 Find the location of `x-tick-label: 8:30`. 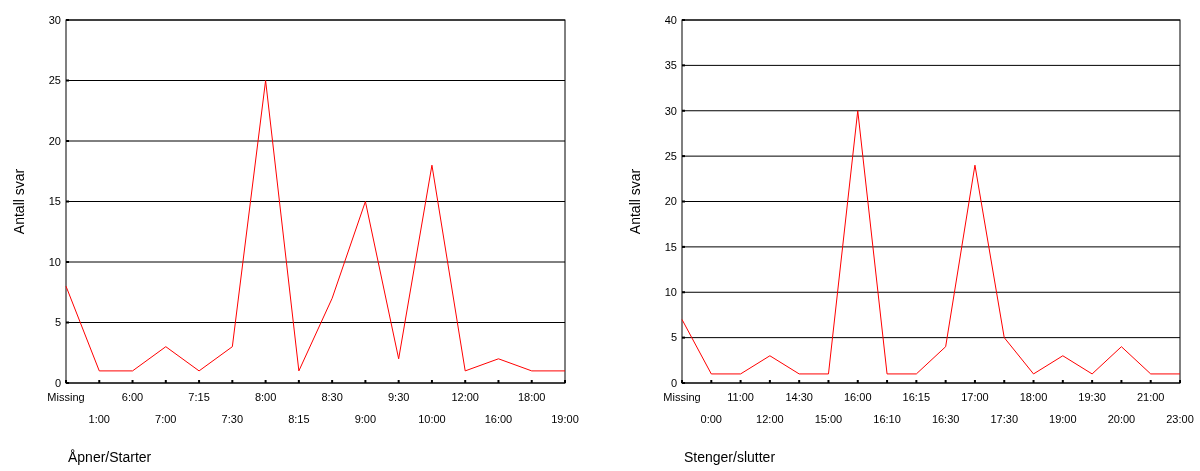

x-tick-label: 8:30 is located at coordinates (332, 397).